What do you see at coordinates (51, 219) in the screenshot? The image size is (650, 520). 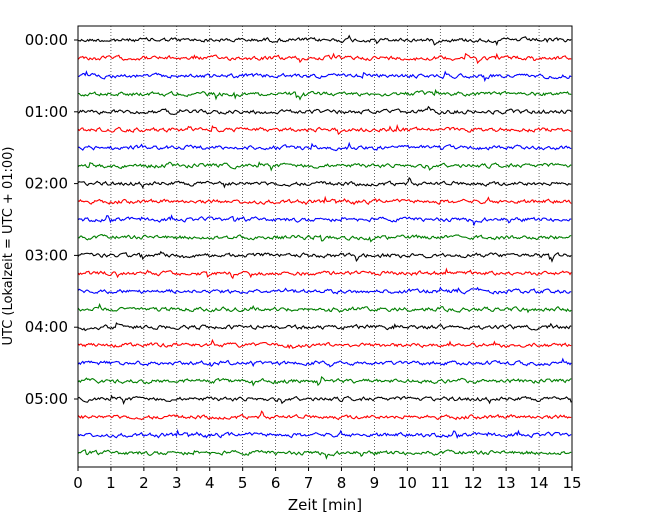 I see `y-axis-ticks: 00:00 01:00 02:00 03:00 04:00 05:00` at bounding box center [51, 219].